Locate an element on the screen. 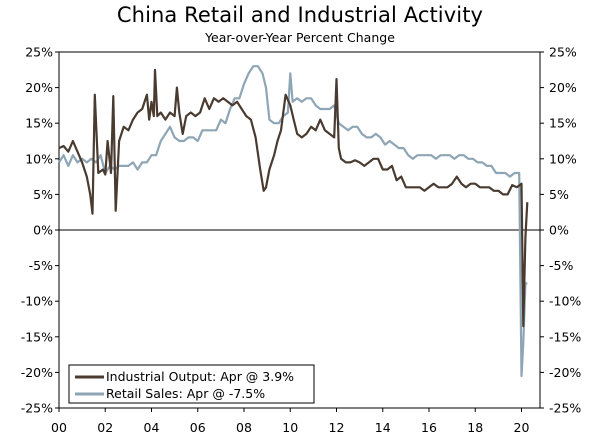 This screenshot has height=442, width=600. y-tick-label-left: 25% is located at coordinates (39, 52).